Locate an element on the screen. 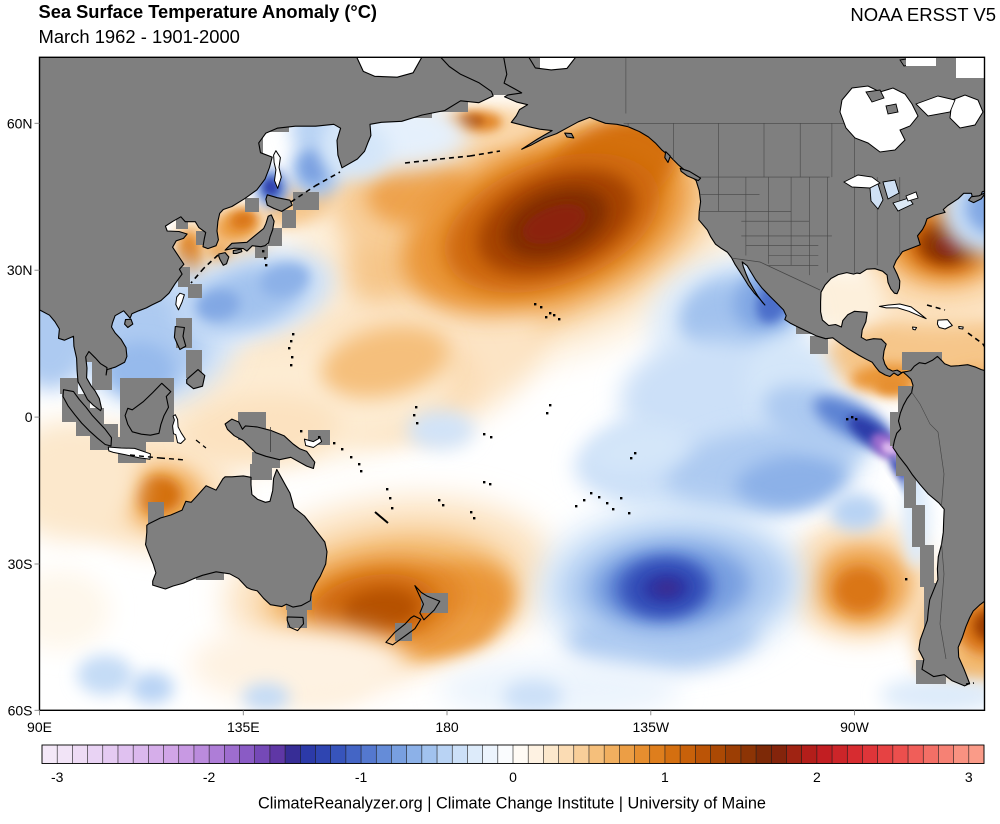  svg-text: 180 is located at coordinates (447, 727).